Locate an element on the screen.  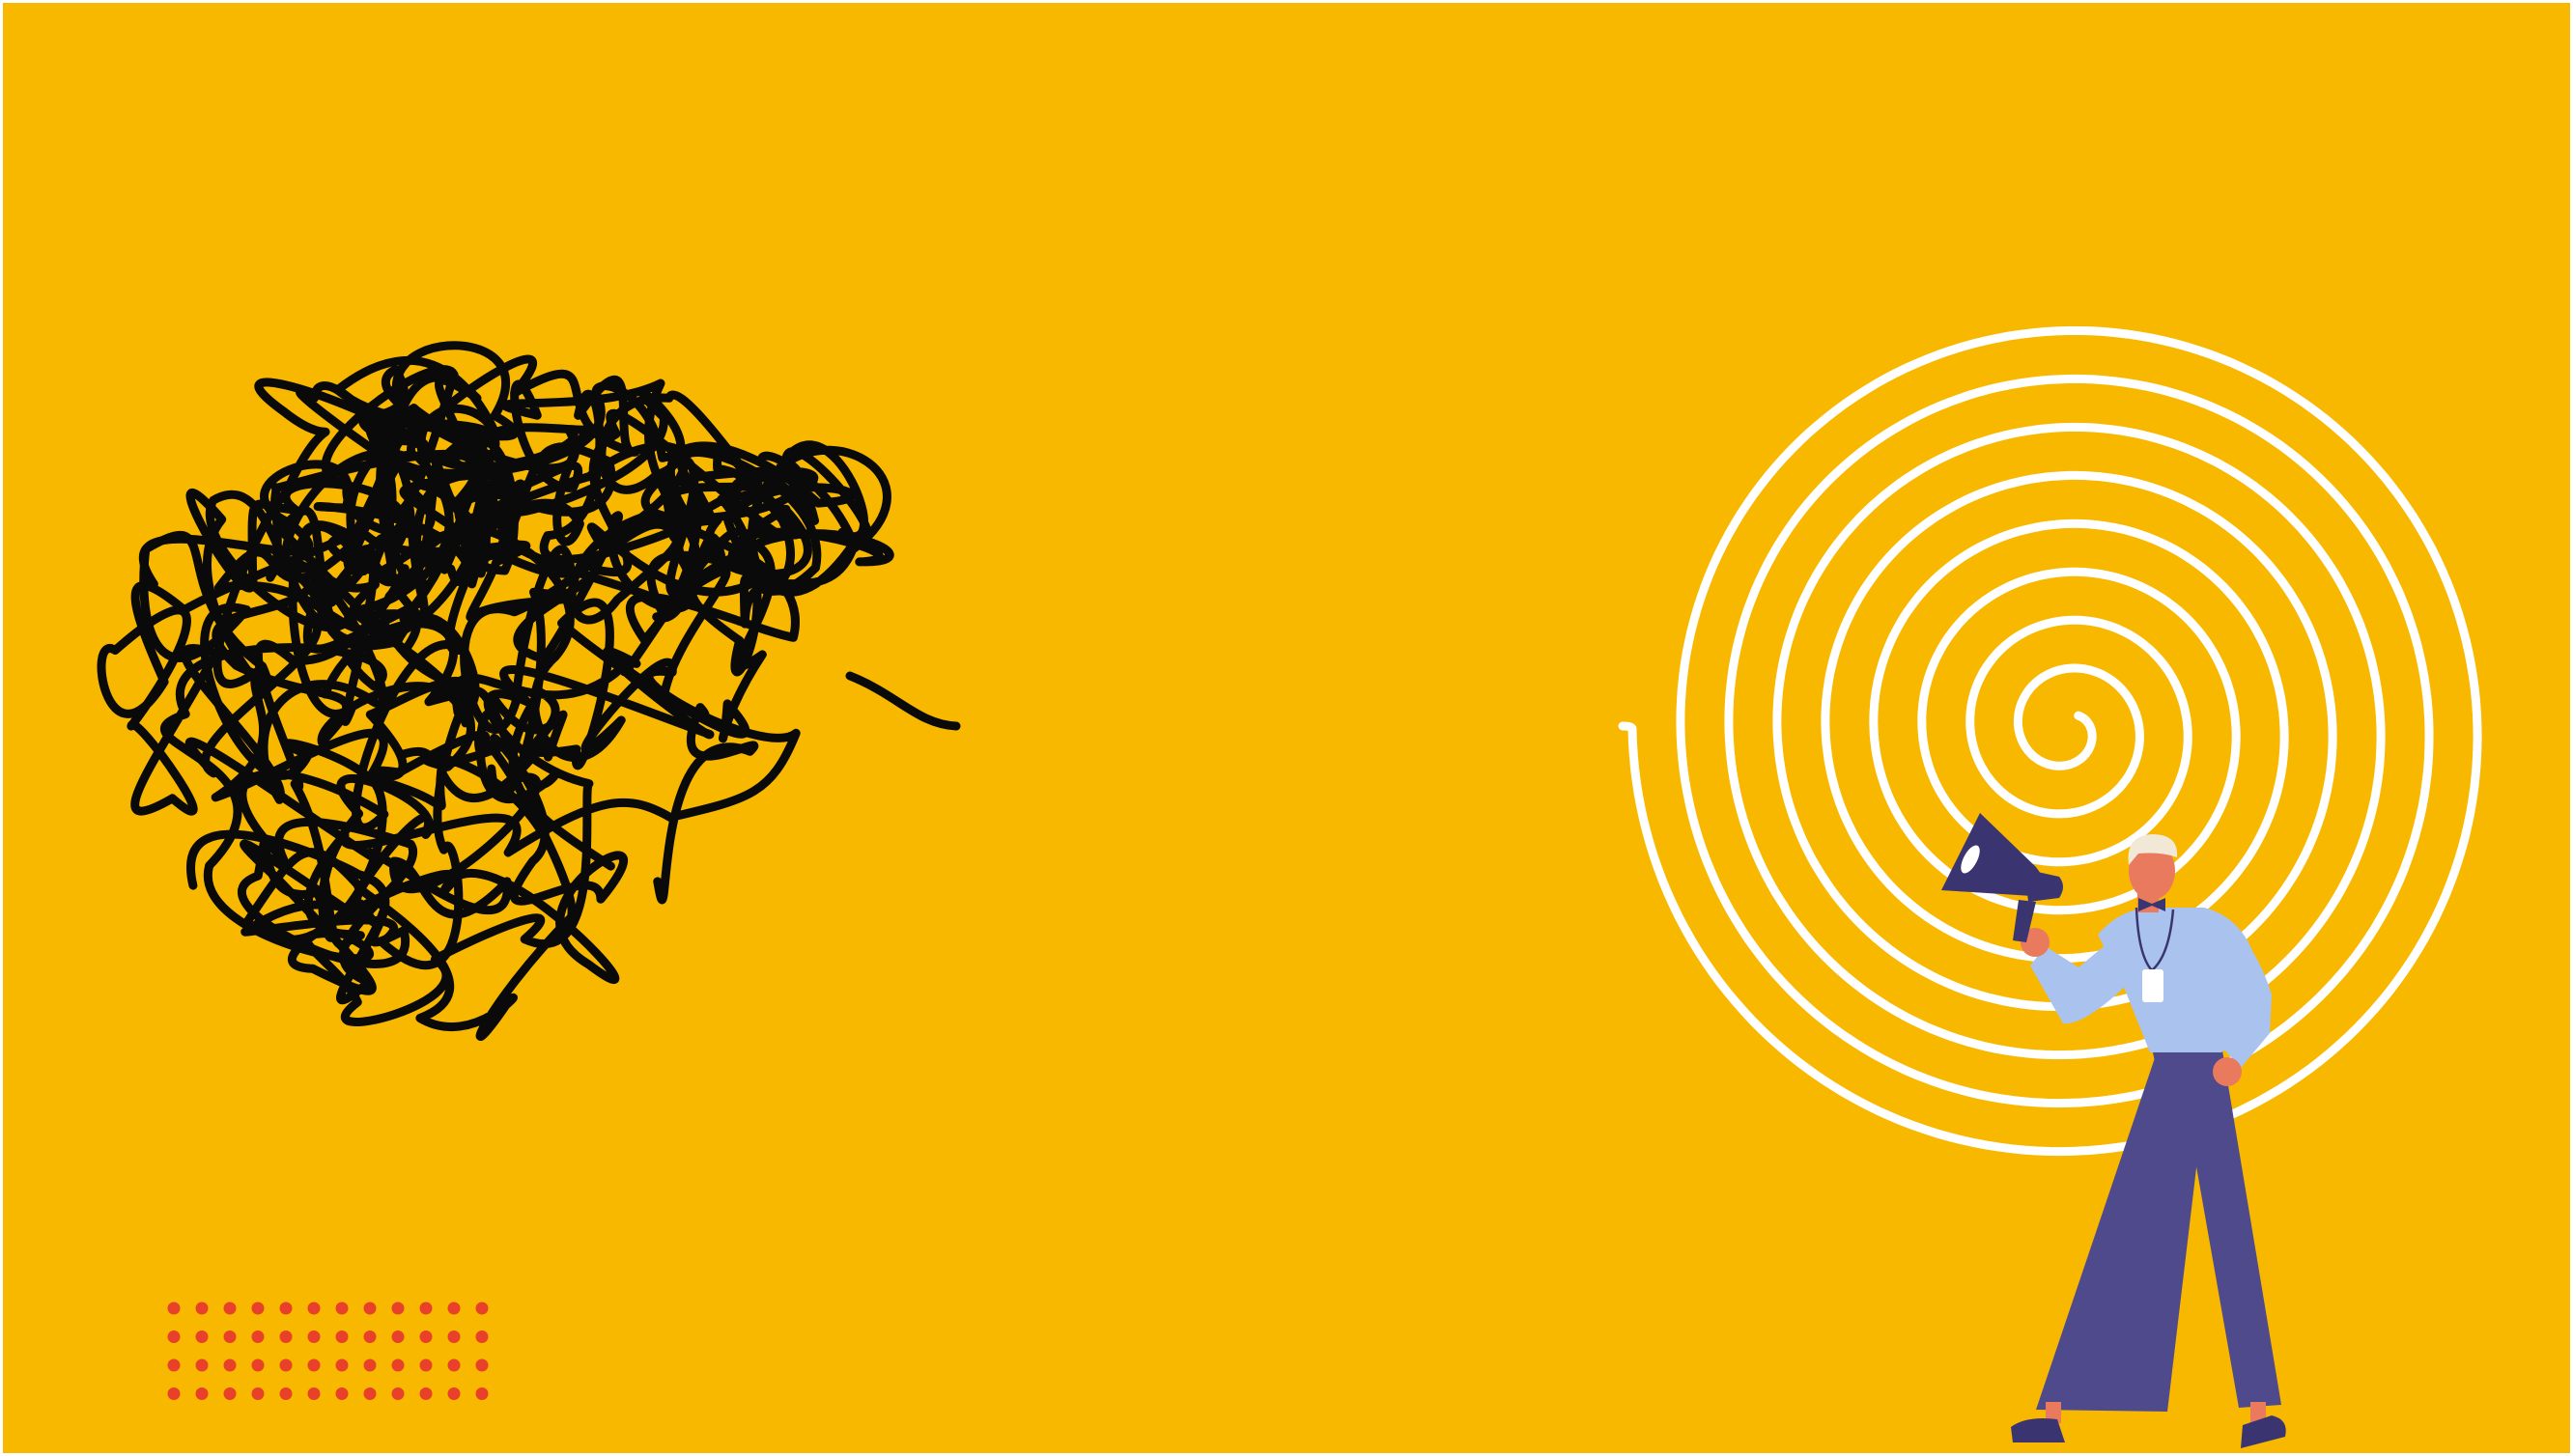
person-ear is located at coordinates (2135, 875).